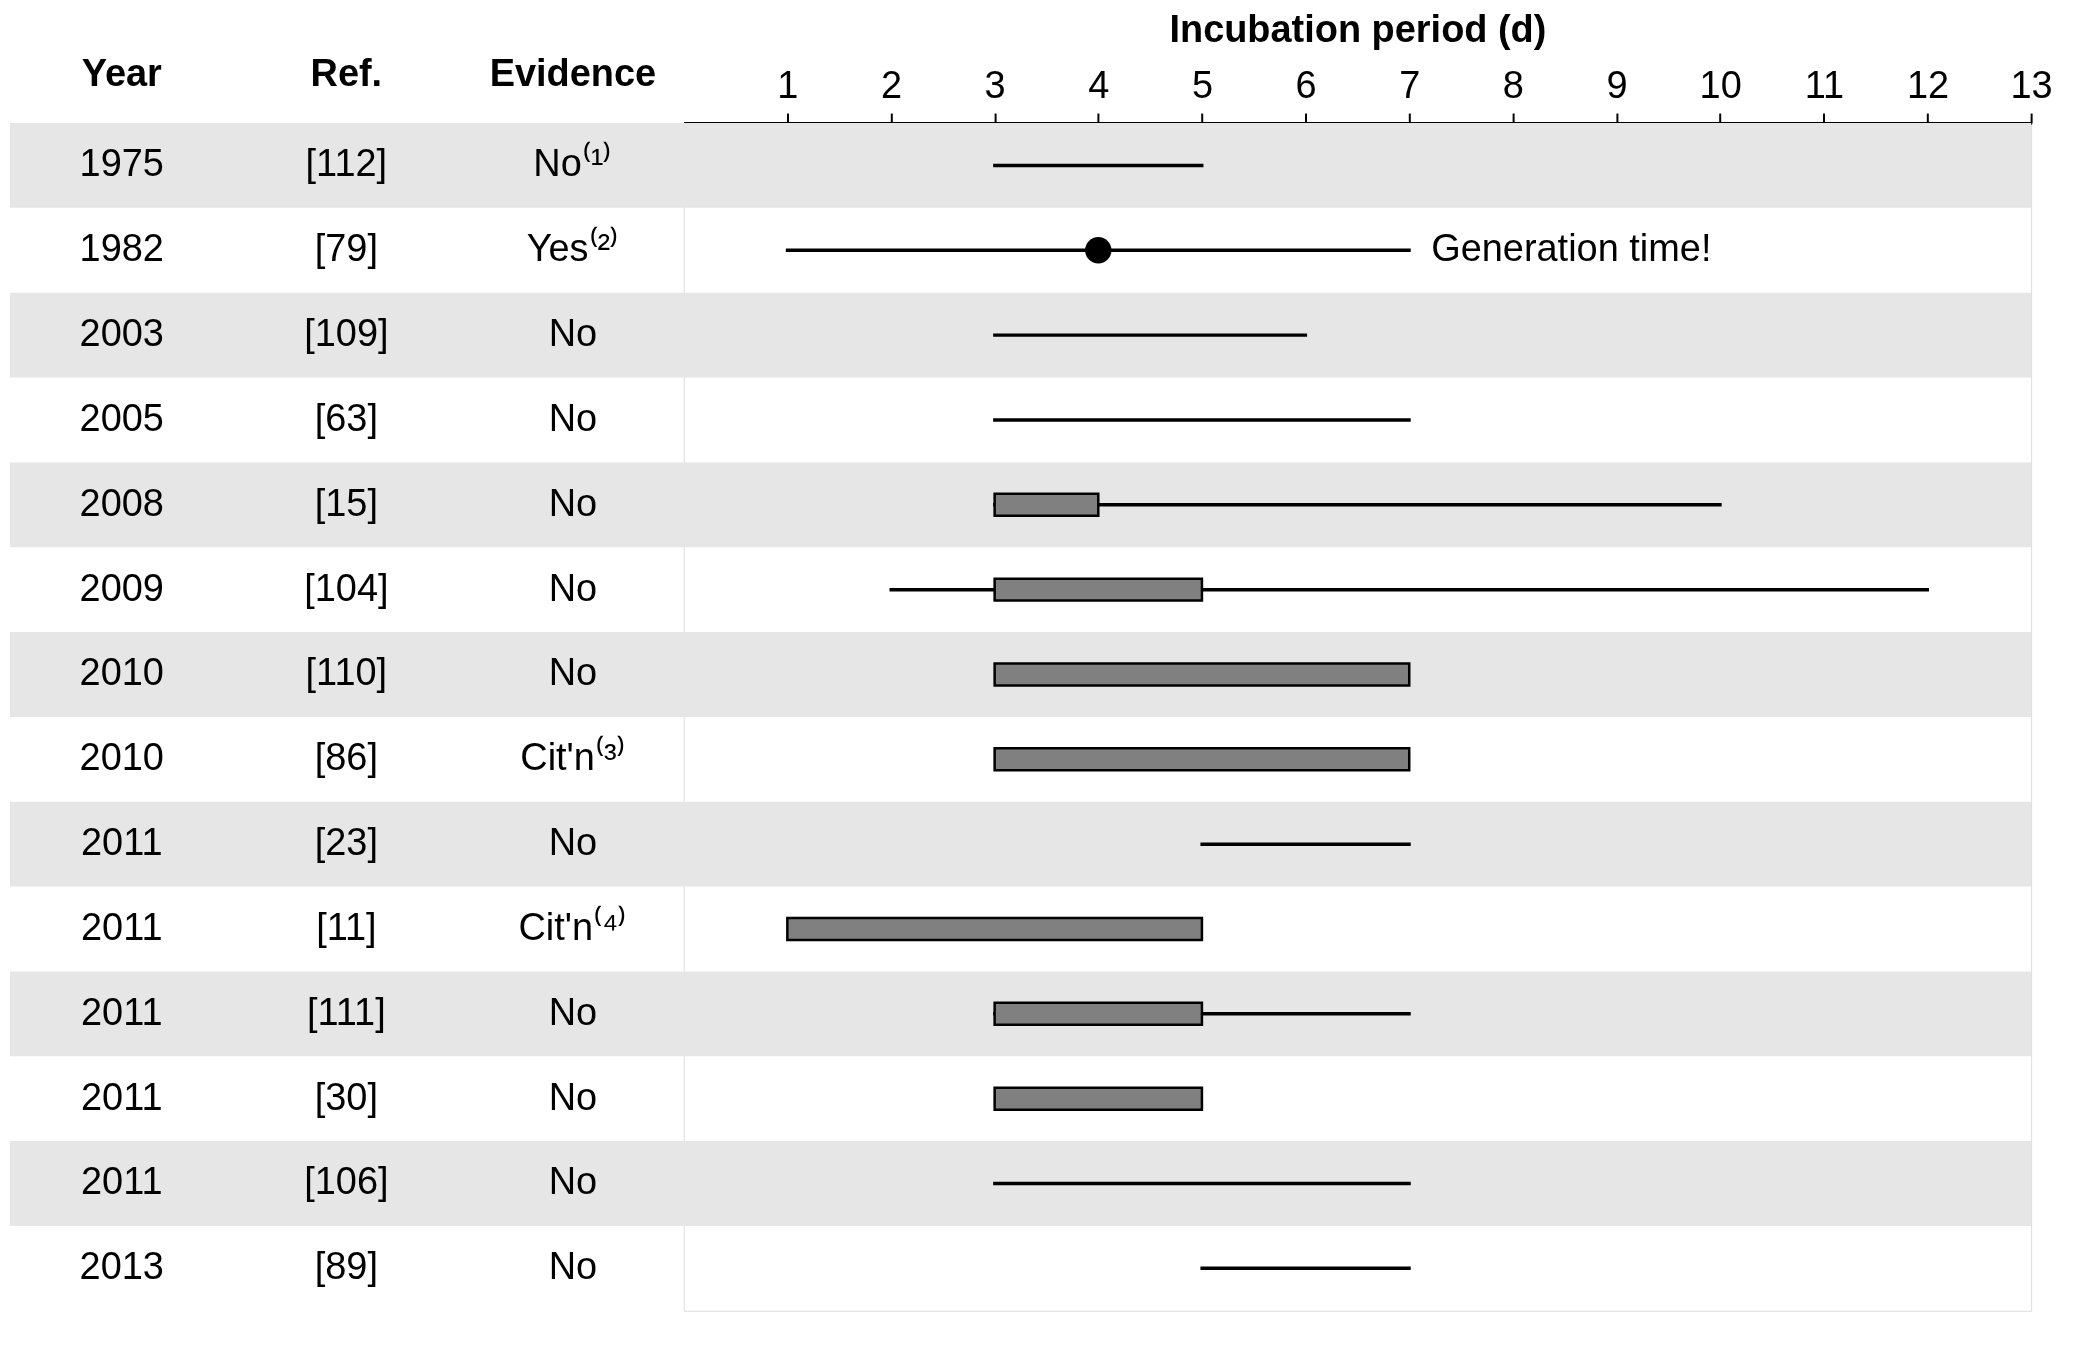  Describe the element at coordinates (122, 73) in the screenshot. I see `text: Year` at that location.